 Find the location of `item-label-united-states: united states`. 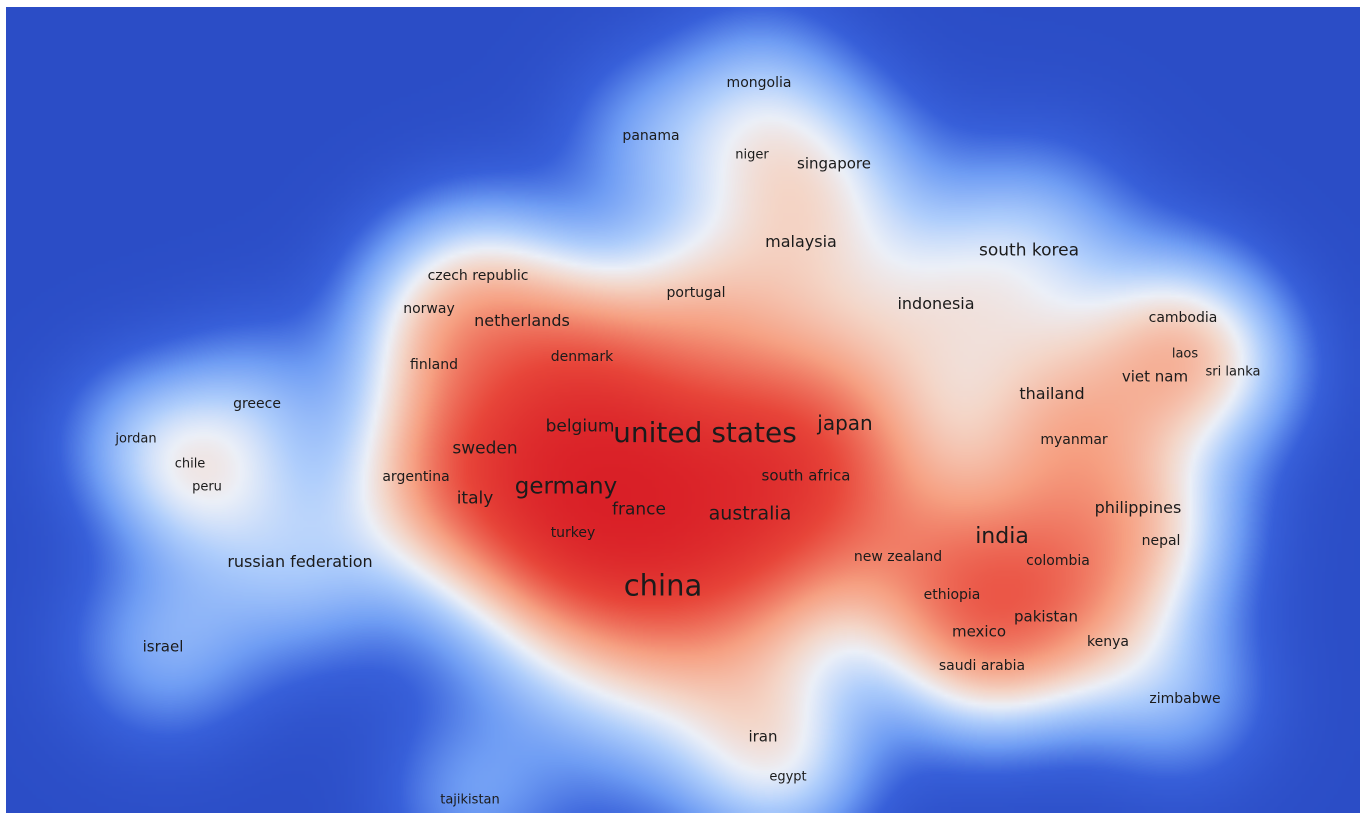

item-label-united-states: united states is located at coordinates (705, 433).